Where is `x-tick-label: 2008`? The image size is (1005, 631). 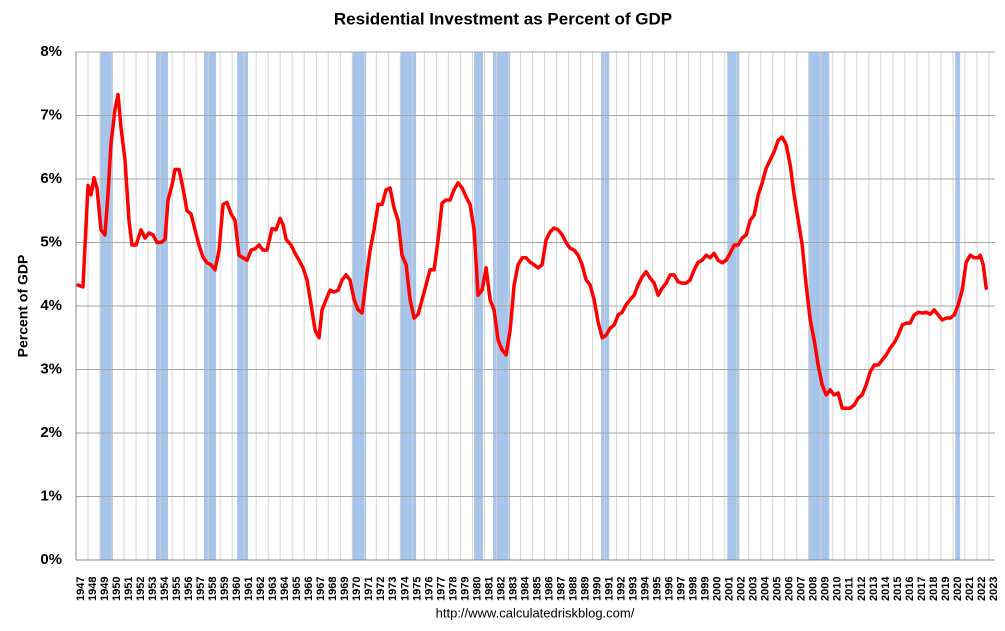 x-tick-label: 2008 is located at coordinates (814, 589).